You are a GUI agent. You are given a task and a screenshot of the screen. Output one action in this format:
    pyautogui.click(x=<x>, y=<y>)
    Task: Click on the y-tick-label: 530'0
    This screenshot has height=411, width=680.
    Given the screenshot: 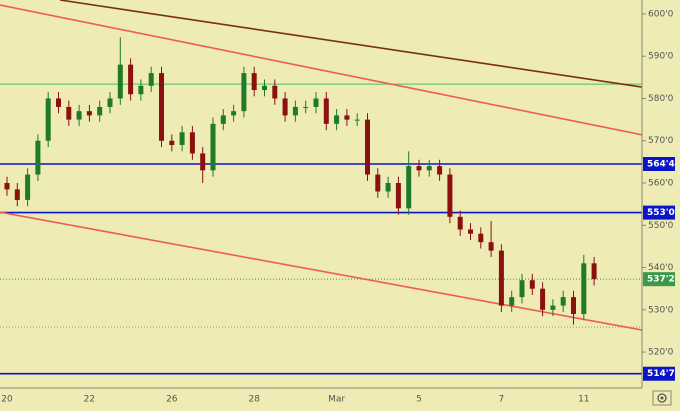 What is the action you would take?
    pyautogui.click(x=661, y=310)
    